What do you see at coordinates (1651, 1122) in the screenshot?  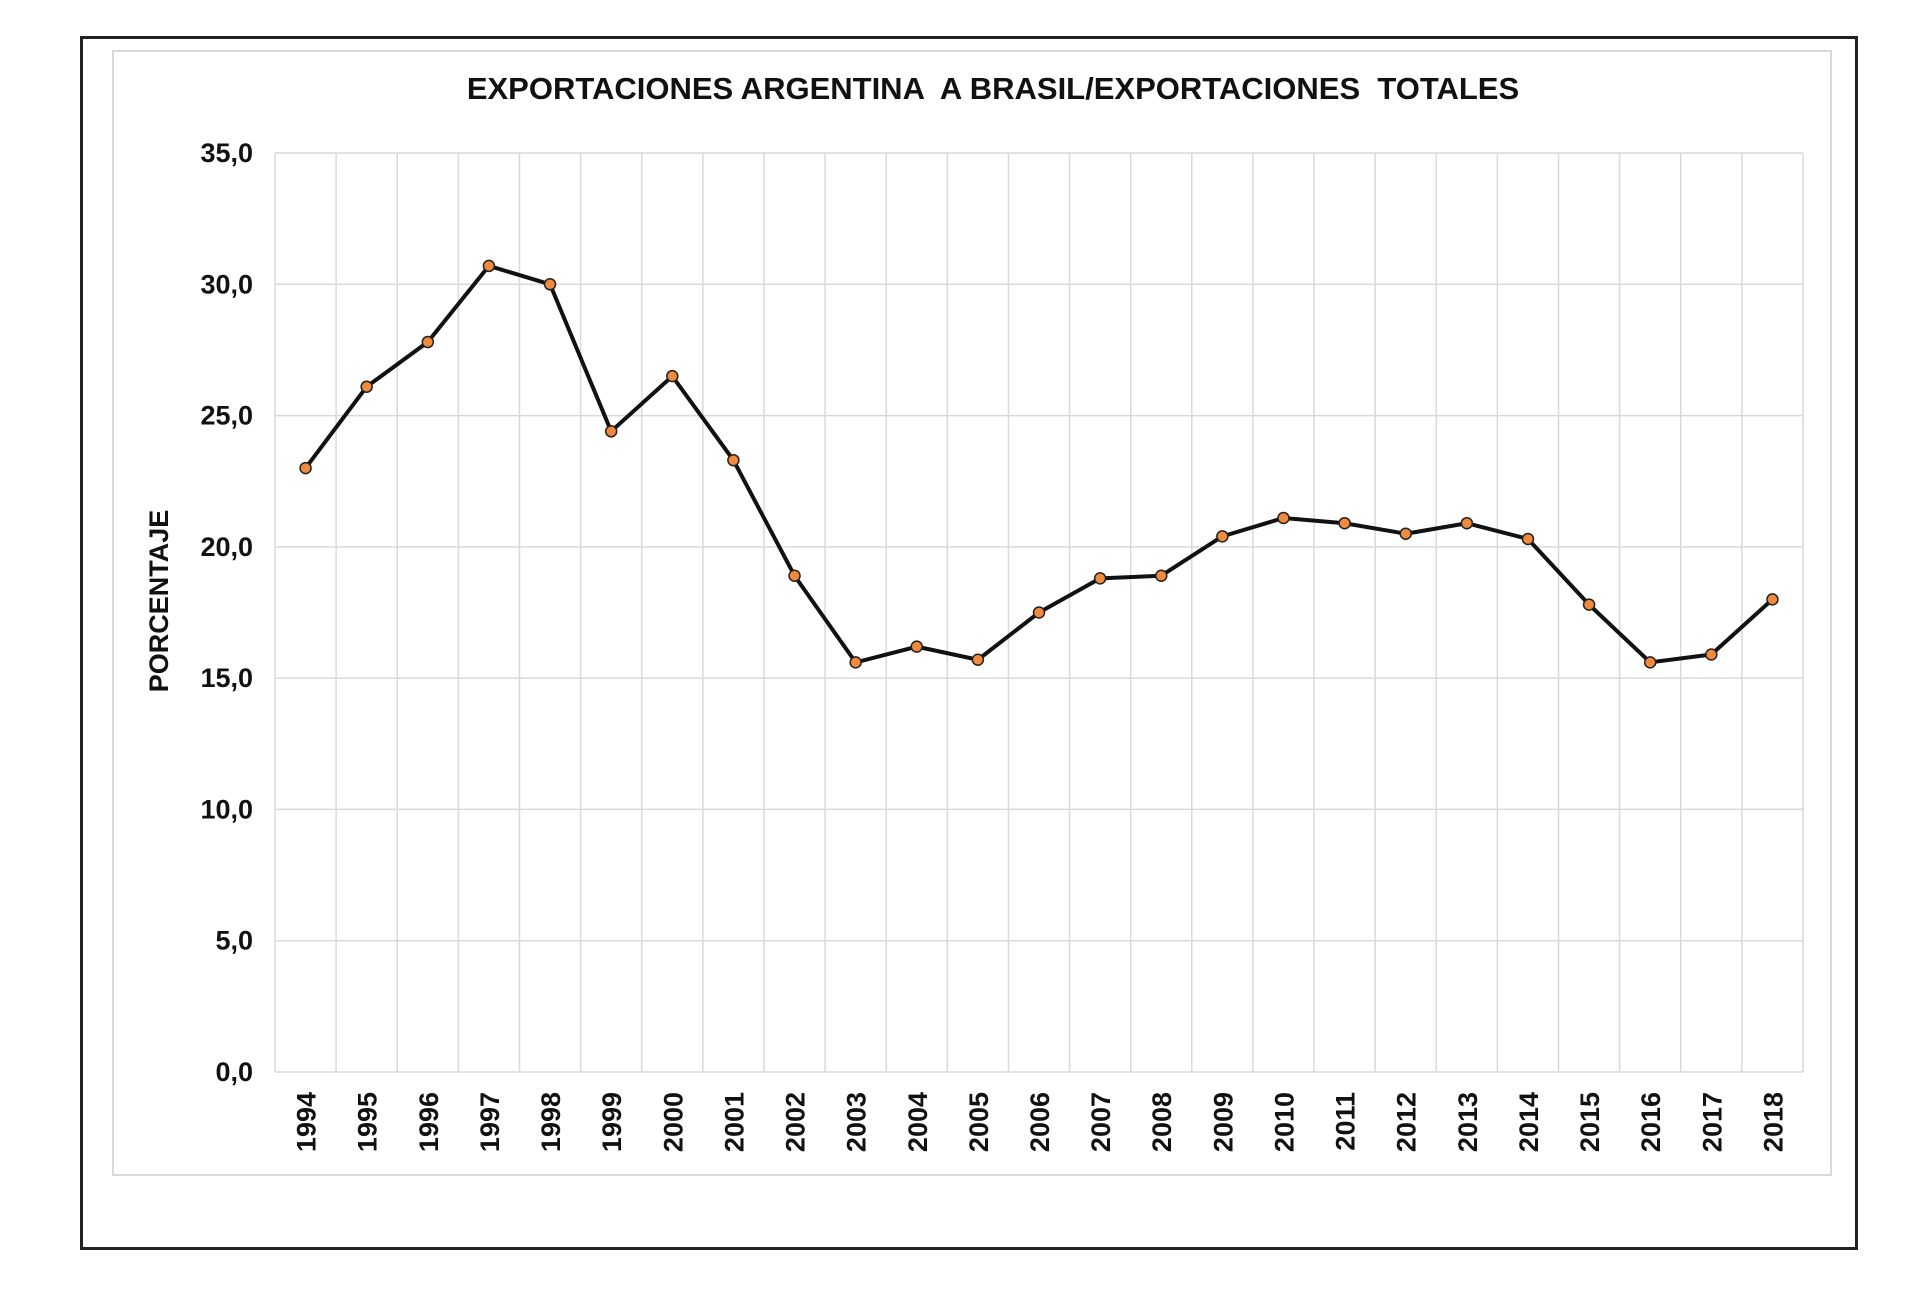 I see `x-tick-label: 2016` at bounding box center [1651, 1122].